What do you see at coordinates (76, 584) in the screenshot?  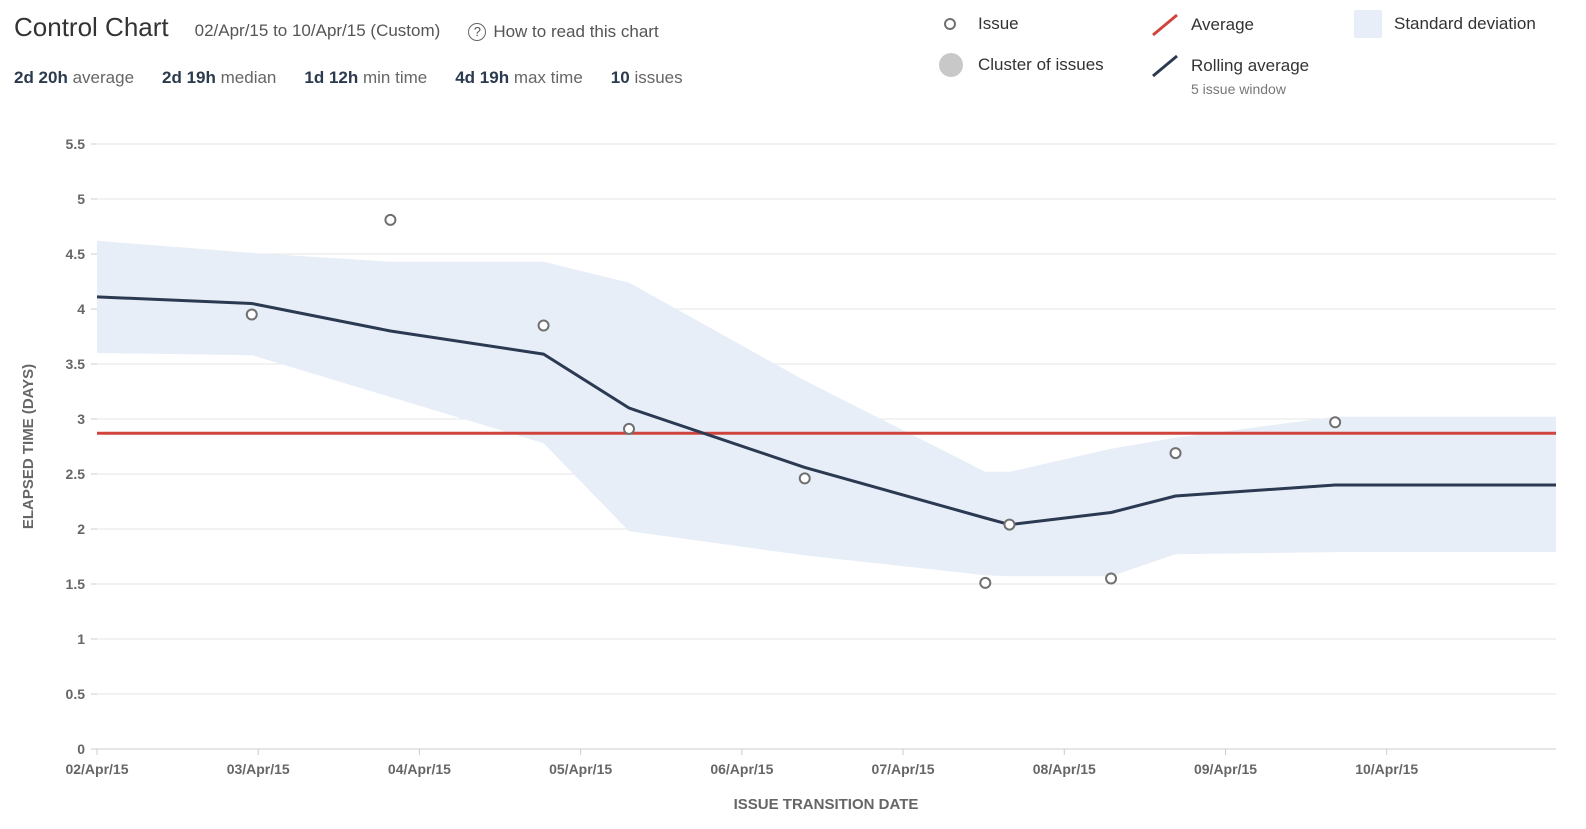 I see `y-tick-label: 1.5` at bounding box center [76, 584].